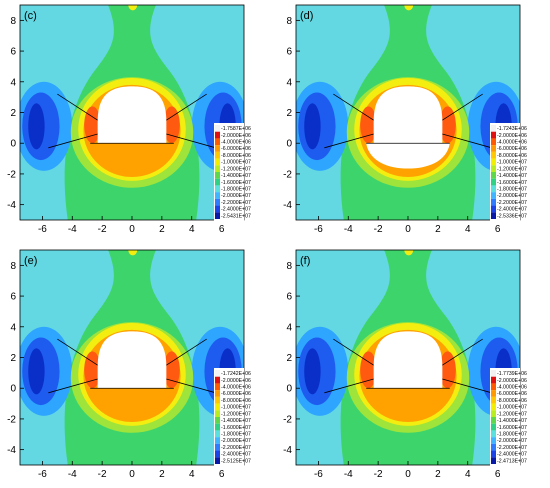 This screenshot has height=488, width=550. What do you see at coordinates (512, 448) in the screenshot?
I see `legend-entry: -2.2000E+07` at bounding box center [512, 448].